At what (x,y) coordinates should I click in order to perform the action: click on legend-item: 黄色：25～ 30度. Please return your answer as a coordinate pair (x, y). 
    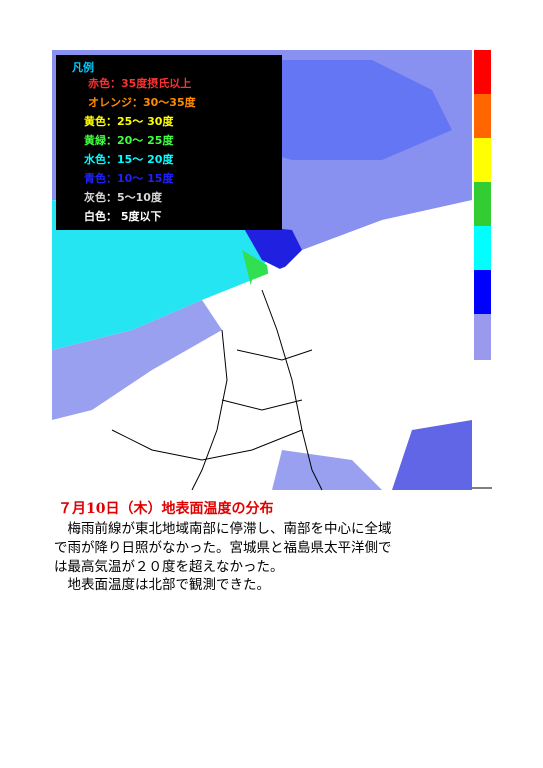
    Looking at the image, I should click on (129, 121).